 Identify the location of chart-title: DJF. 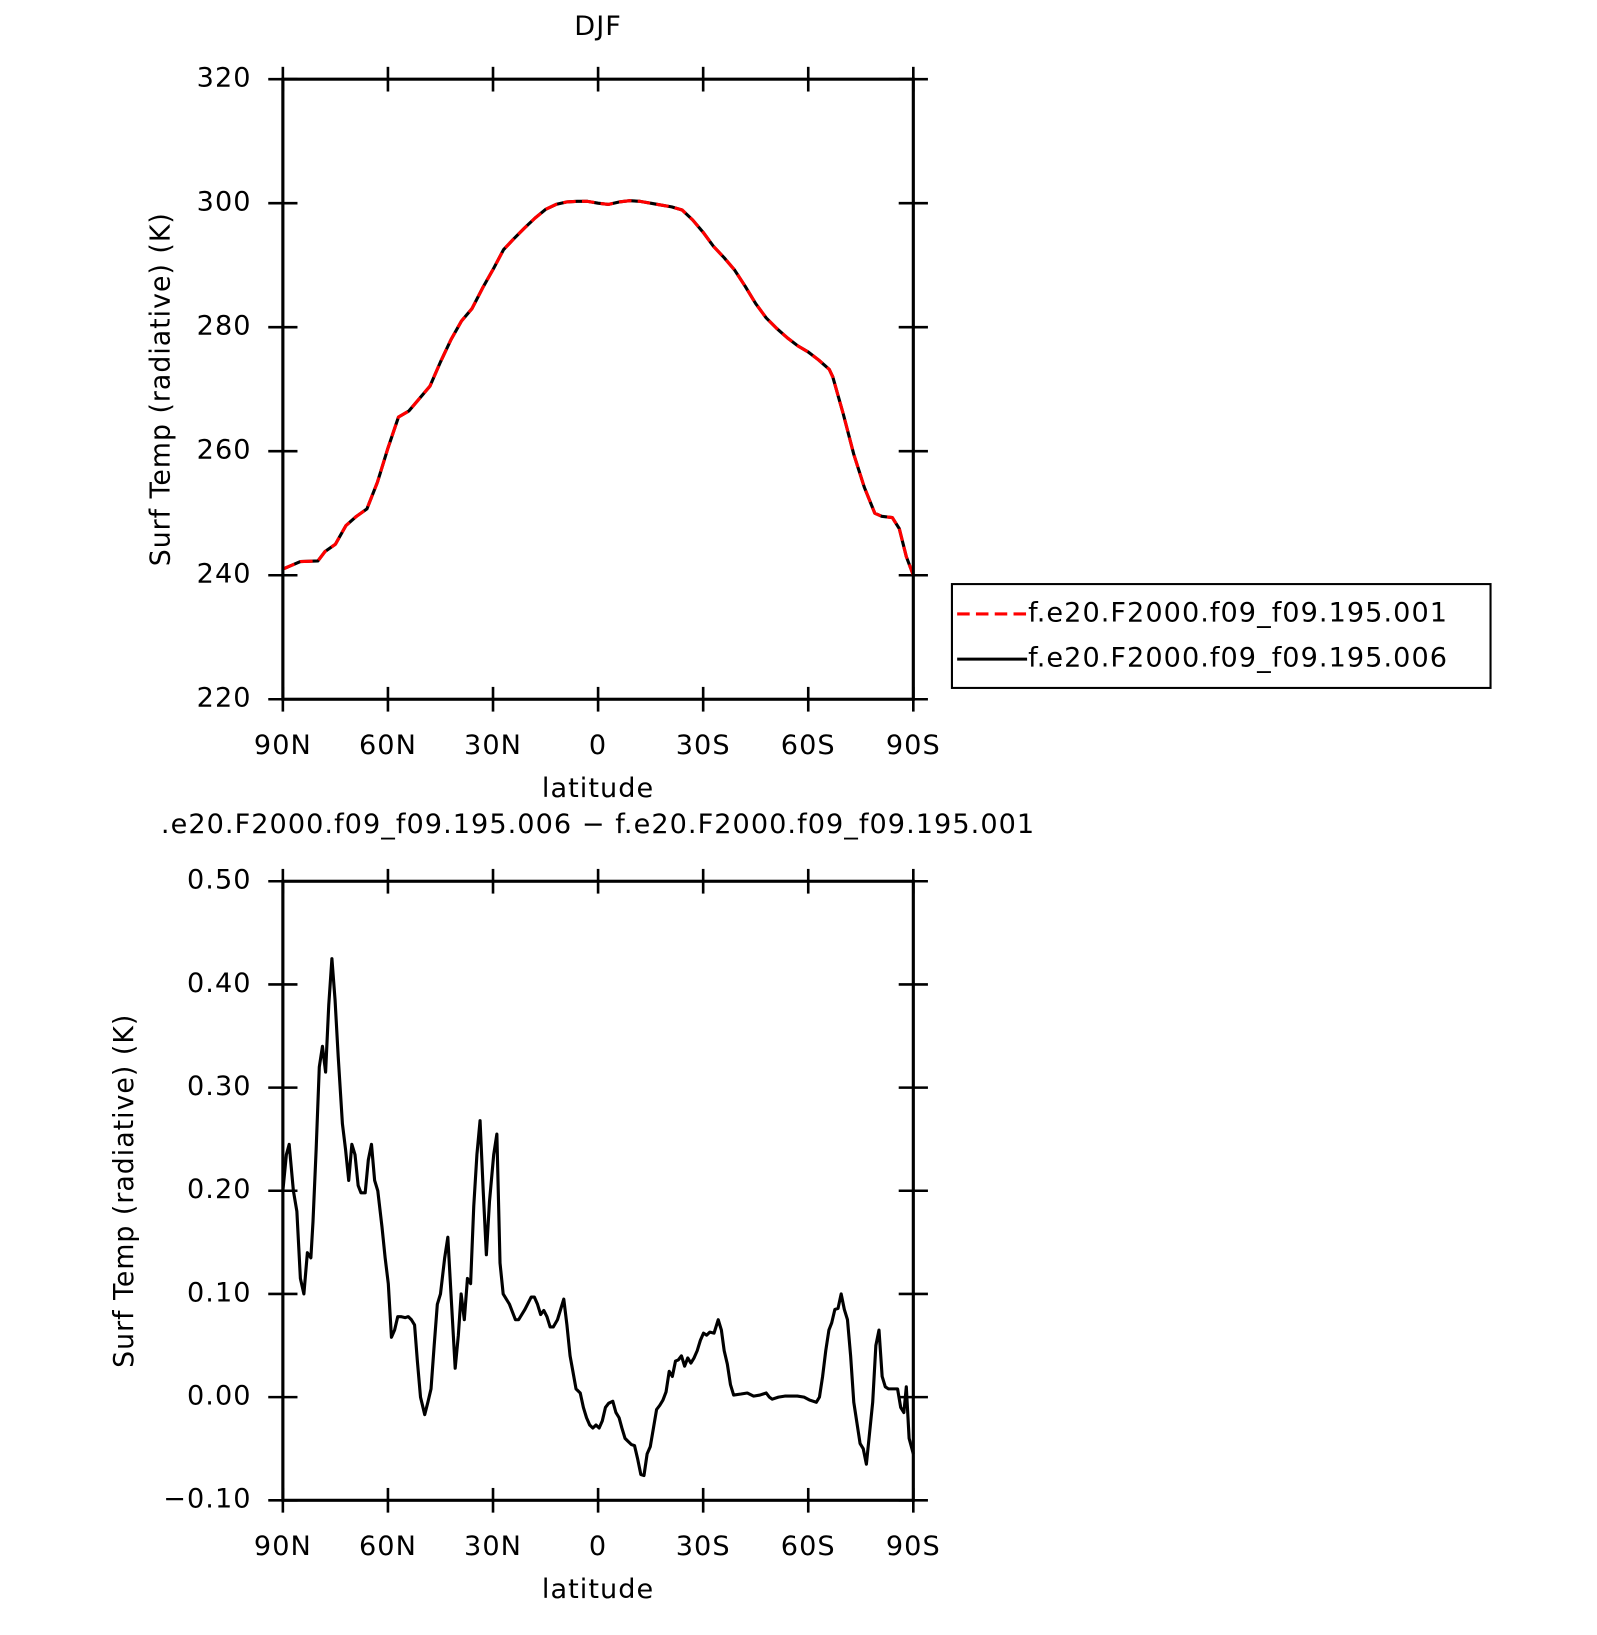
(598, 26).